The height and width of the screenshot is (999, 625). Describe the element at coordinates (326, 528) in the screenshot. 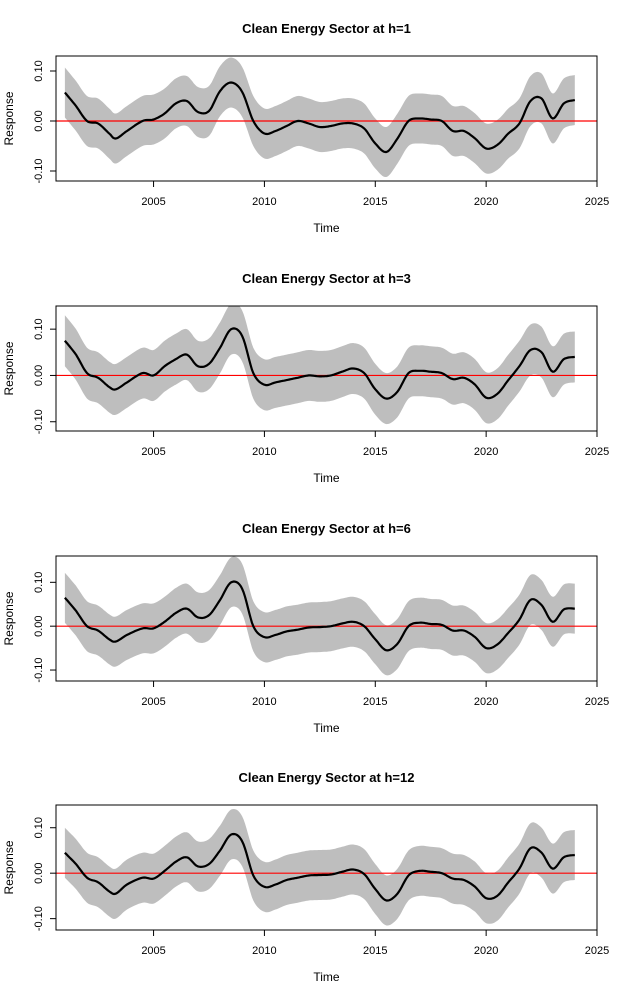

I see `chart-title: Clean Energy Sector at h=6` at that location.